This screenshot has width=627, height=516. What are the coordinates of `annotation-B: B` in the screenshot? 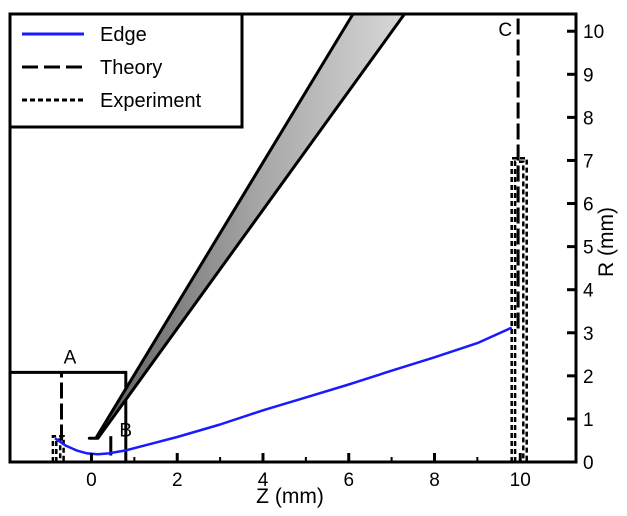 It's located at (125, 431).